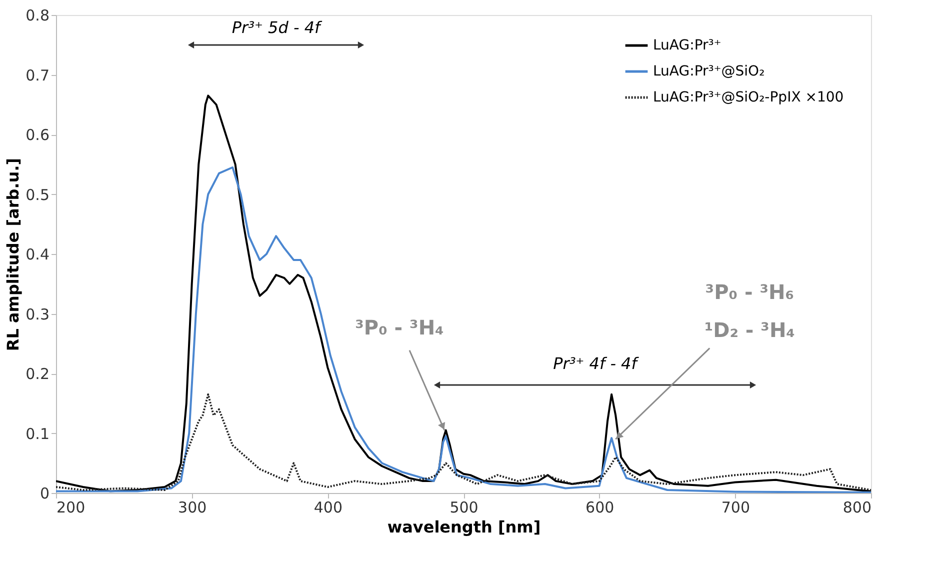  What do you see at coordinates (600, 507) in the screenshot?
I see `x-tick-label: 600` at bounding box center [600, 507].